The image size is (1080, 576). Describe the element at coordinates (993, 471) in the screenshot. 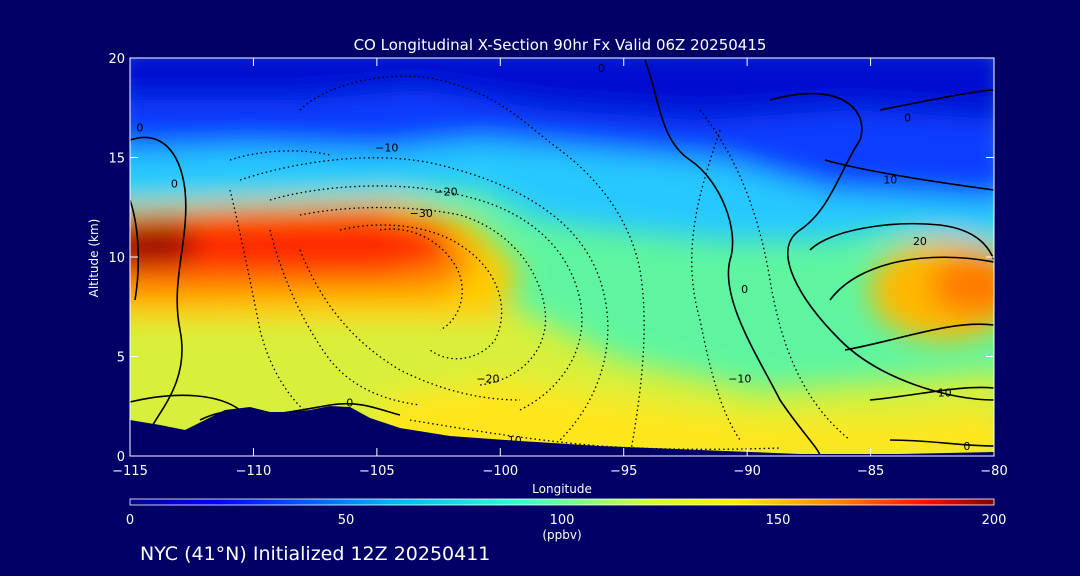

I see `x-tick-label: −80` at that location.